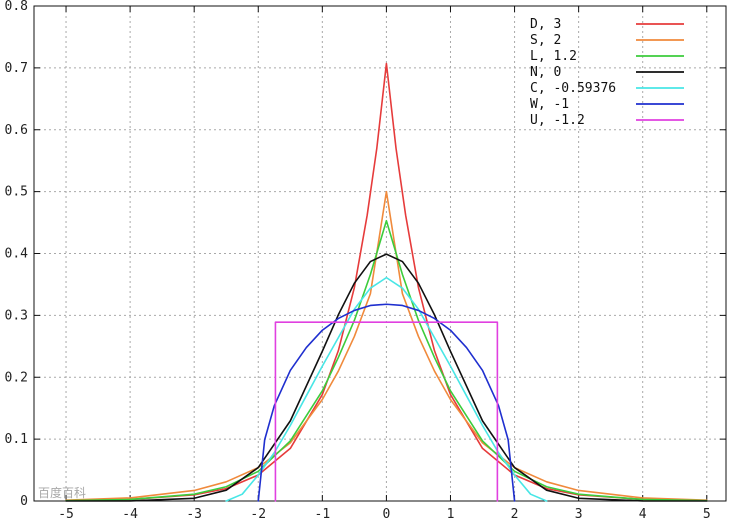 The image size is (733, 523). Describe the element at coordinates (573, 88) in the screenshot. I see `legend-label: C, -0.59376` at that location.